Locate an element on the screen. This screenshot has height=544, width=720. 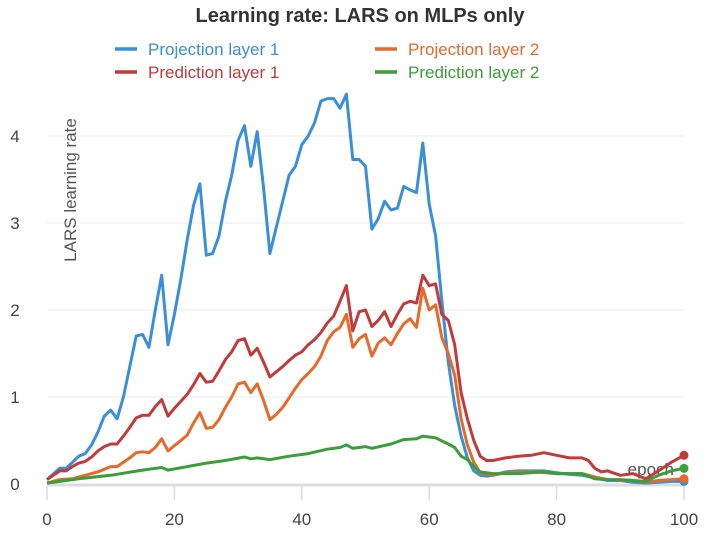
x-tick-label: 40 is located at coordinates (301, 519).